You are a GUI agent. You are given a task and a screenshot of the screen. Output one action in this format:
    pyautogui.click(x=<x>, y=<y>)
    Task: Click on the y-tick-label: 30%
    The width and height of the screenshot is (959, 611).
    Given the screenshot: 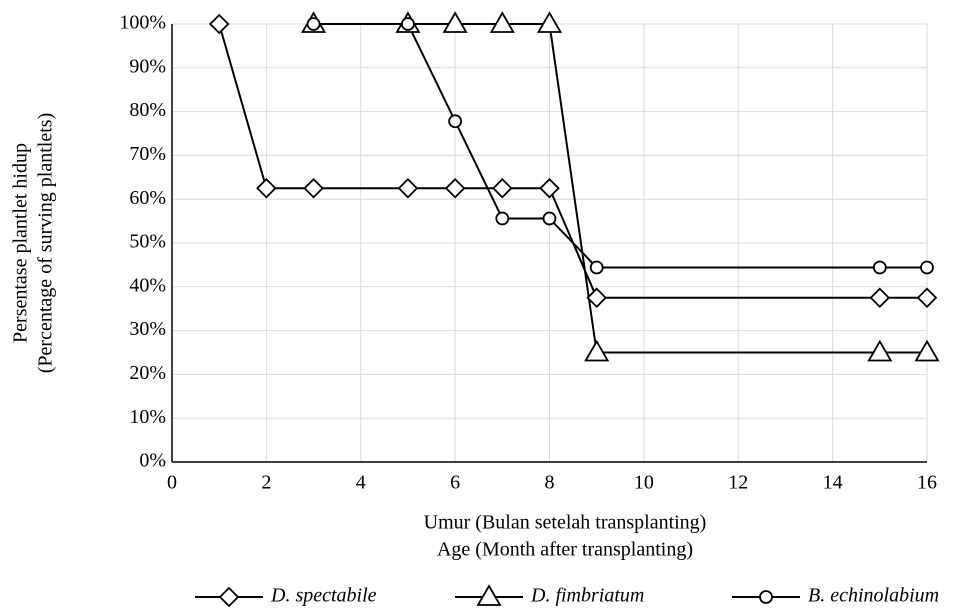 What is the action you would take?
    pyautogui.click(x=147, y=329)
    